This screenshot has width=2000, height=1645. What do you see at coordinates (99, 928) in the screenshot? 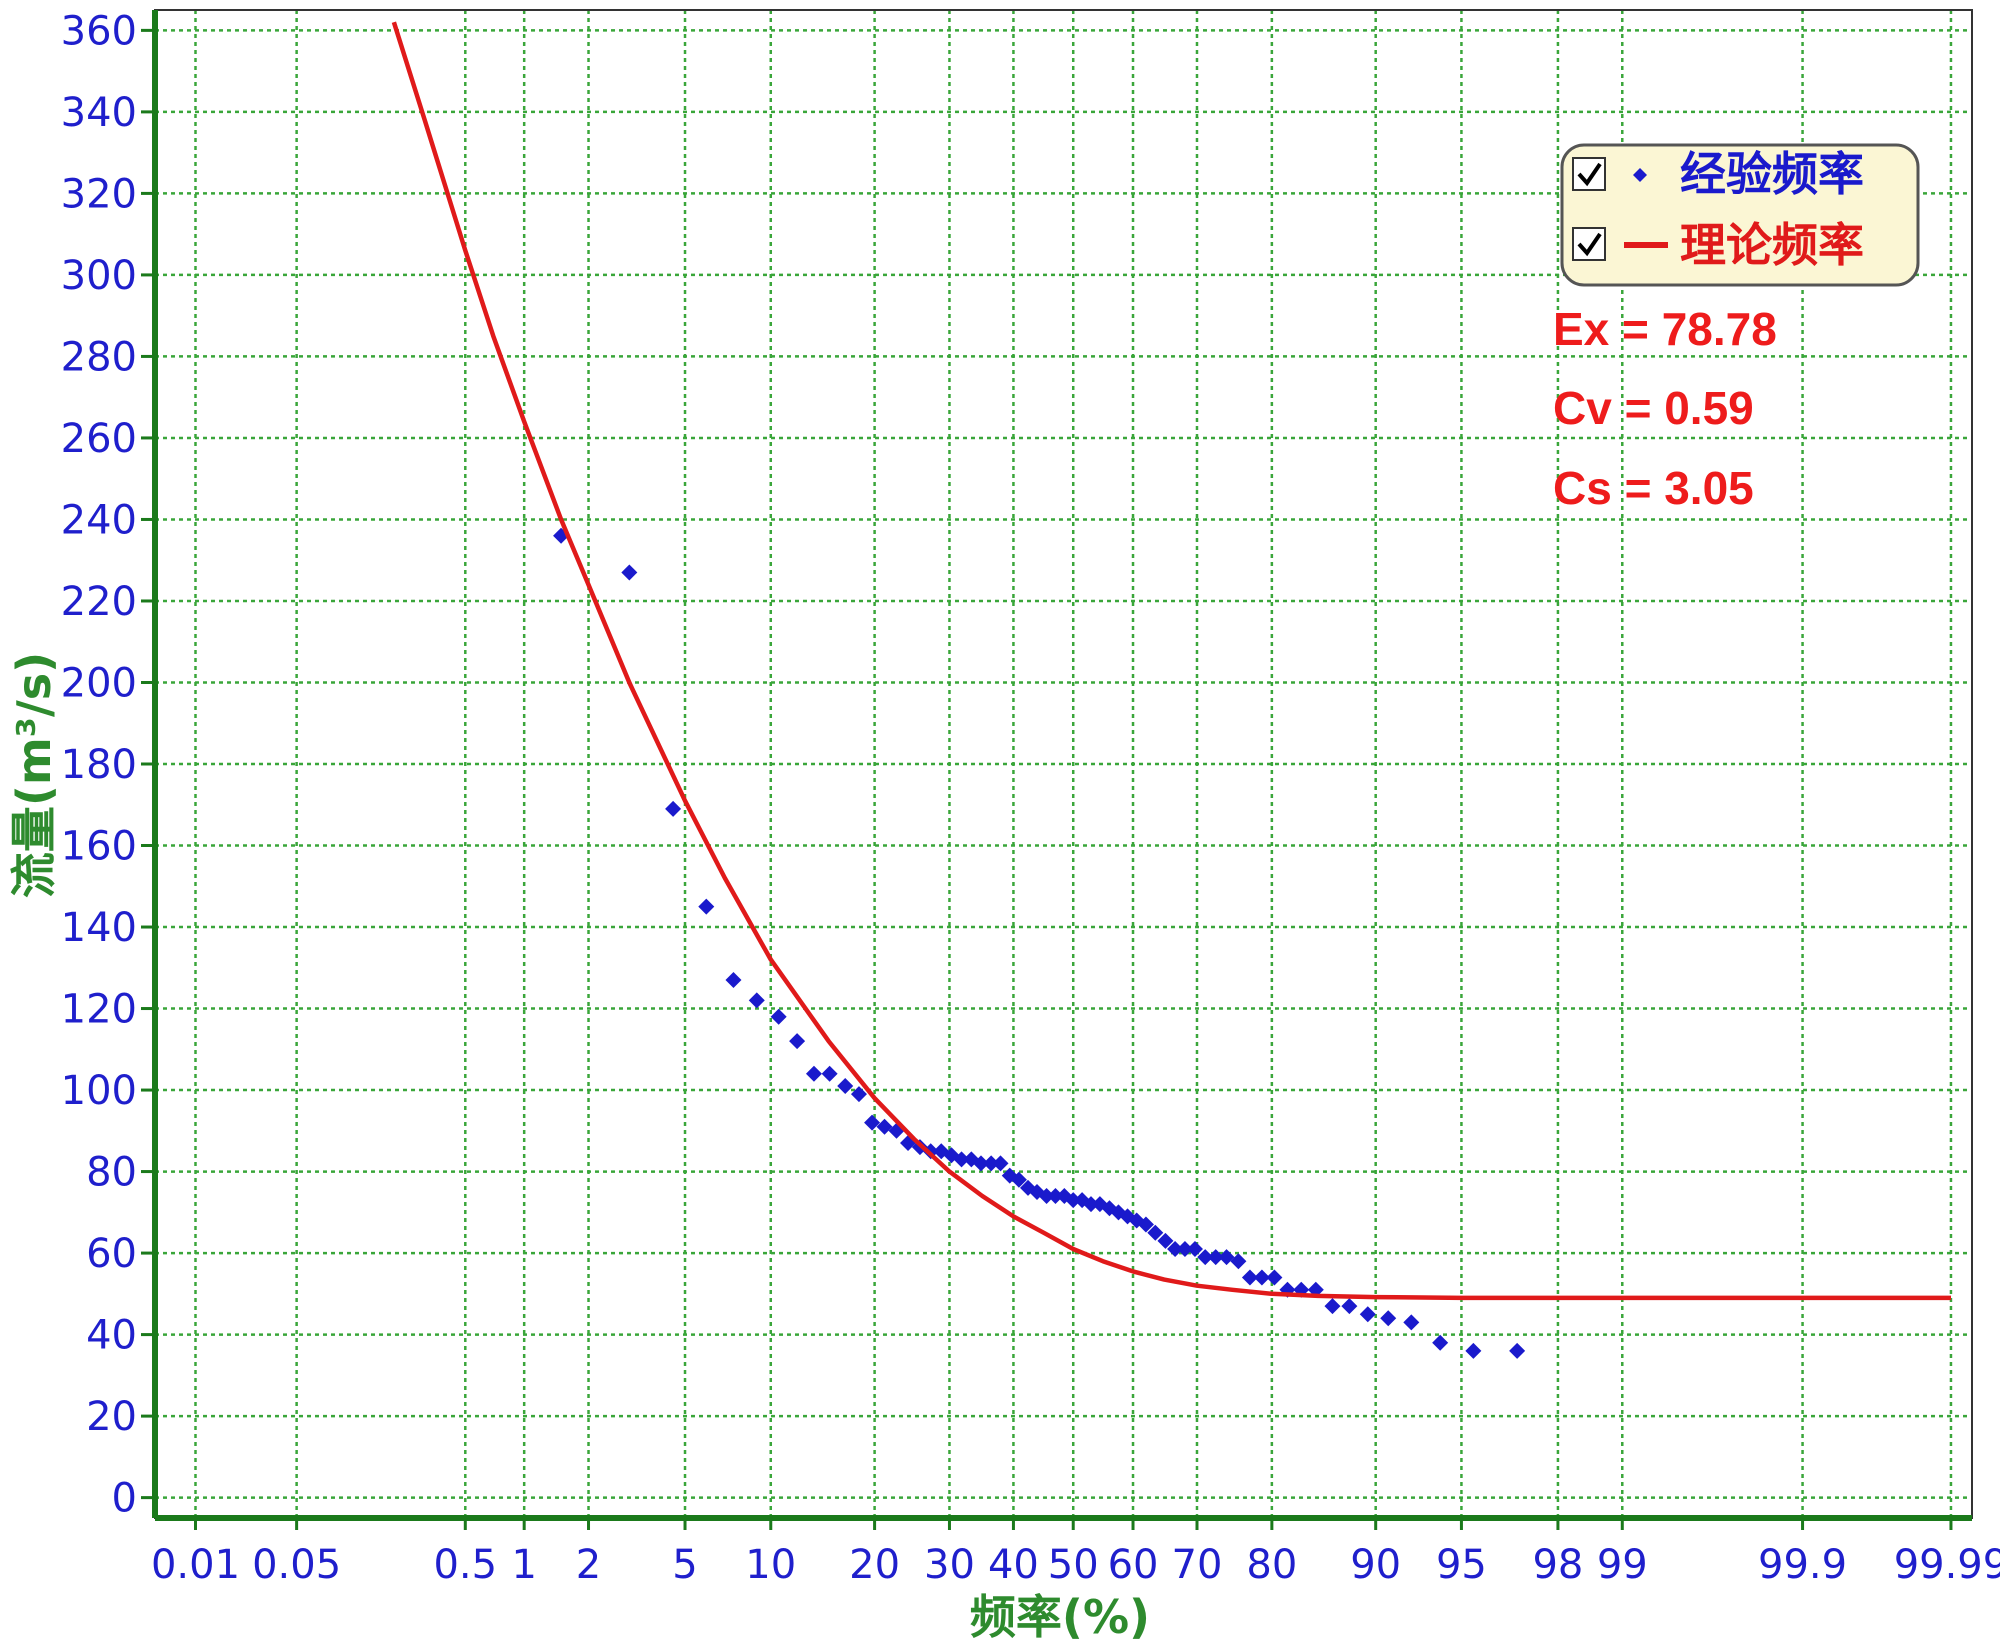
I see `y-tick-label: 140` at bounding box center [99, 928].